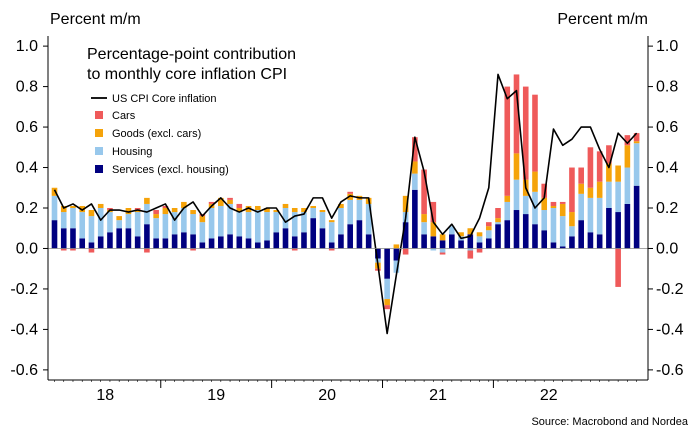 The image size is (698, 441). I want to click on y-tick-label-right-4: 0.2, so click(667, 208).